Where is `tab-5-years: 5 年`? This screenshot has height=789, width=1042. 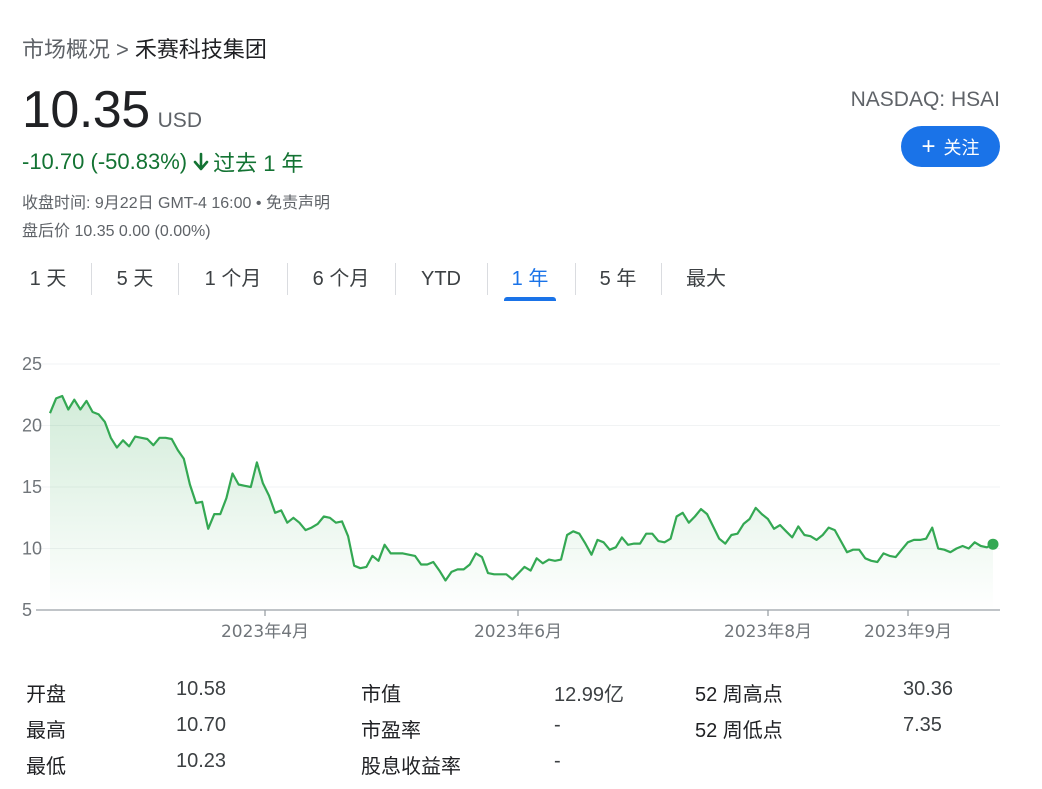 tab-5-years: 5 年 is located at coordinates (618, 279).